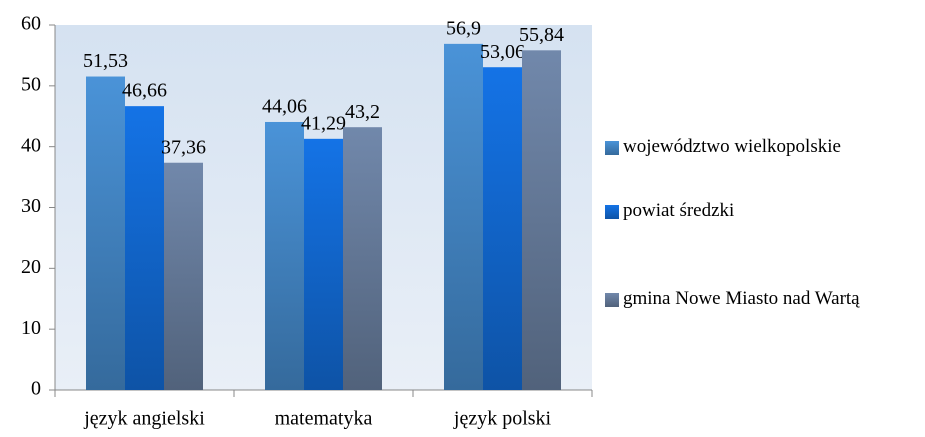  What do you see at coordinates (502, 52) in the screenshot?
I see `value-label: 53,06` at bounding box center [502, 52].